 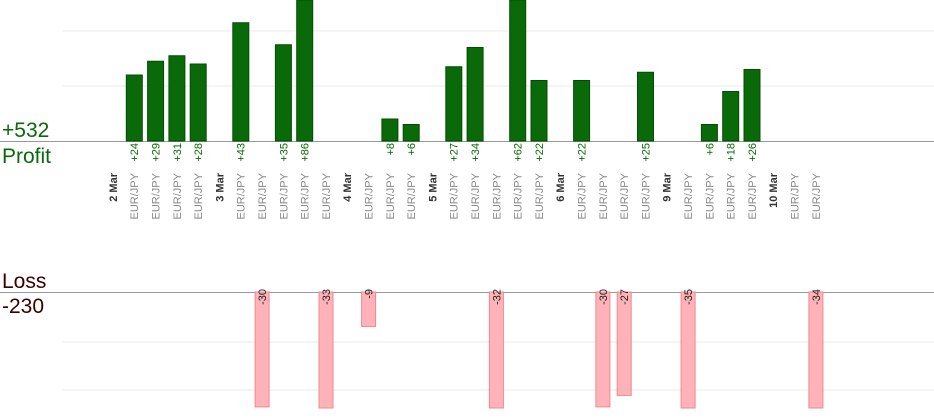 I want to click on profit-value-label: +62, so click(x=519, y=152).